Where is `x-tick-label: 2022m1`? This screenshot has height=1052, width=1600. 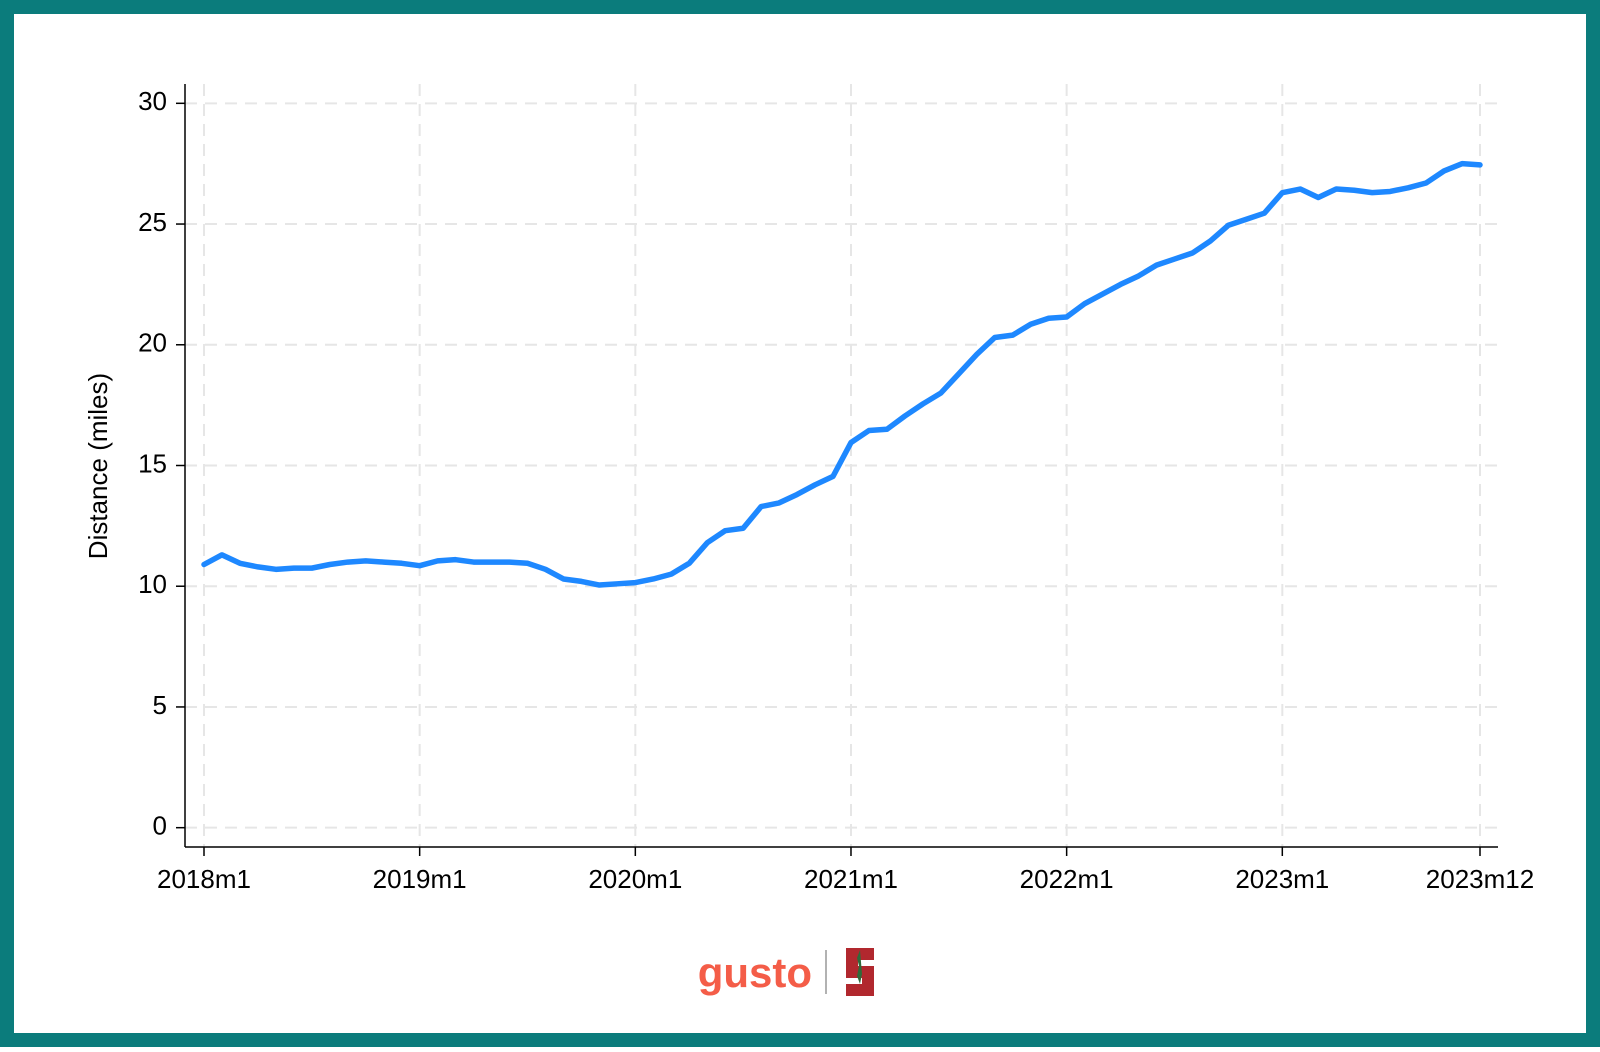 x-tick-label: 2022m1 is located at coordinates (1067, 879).